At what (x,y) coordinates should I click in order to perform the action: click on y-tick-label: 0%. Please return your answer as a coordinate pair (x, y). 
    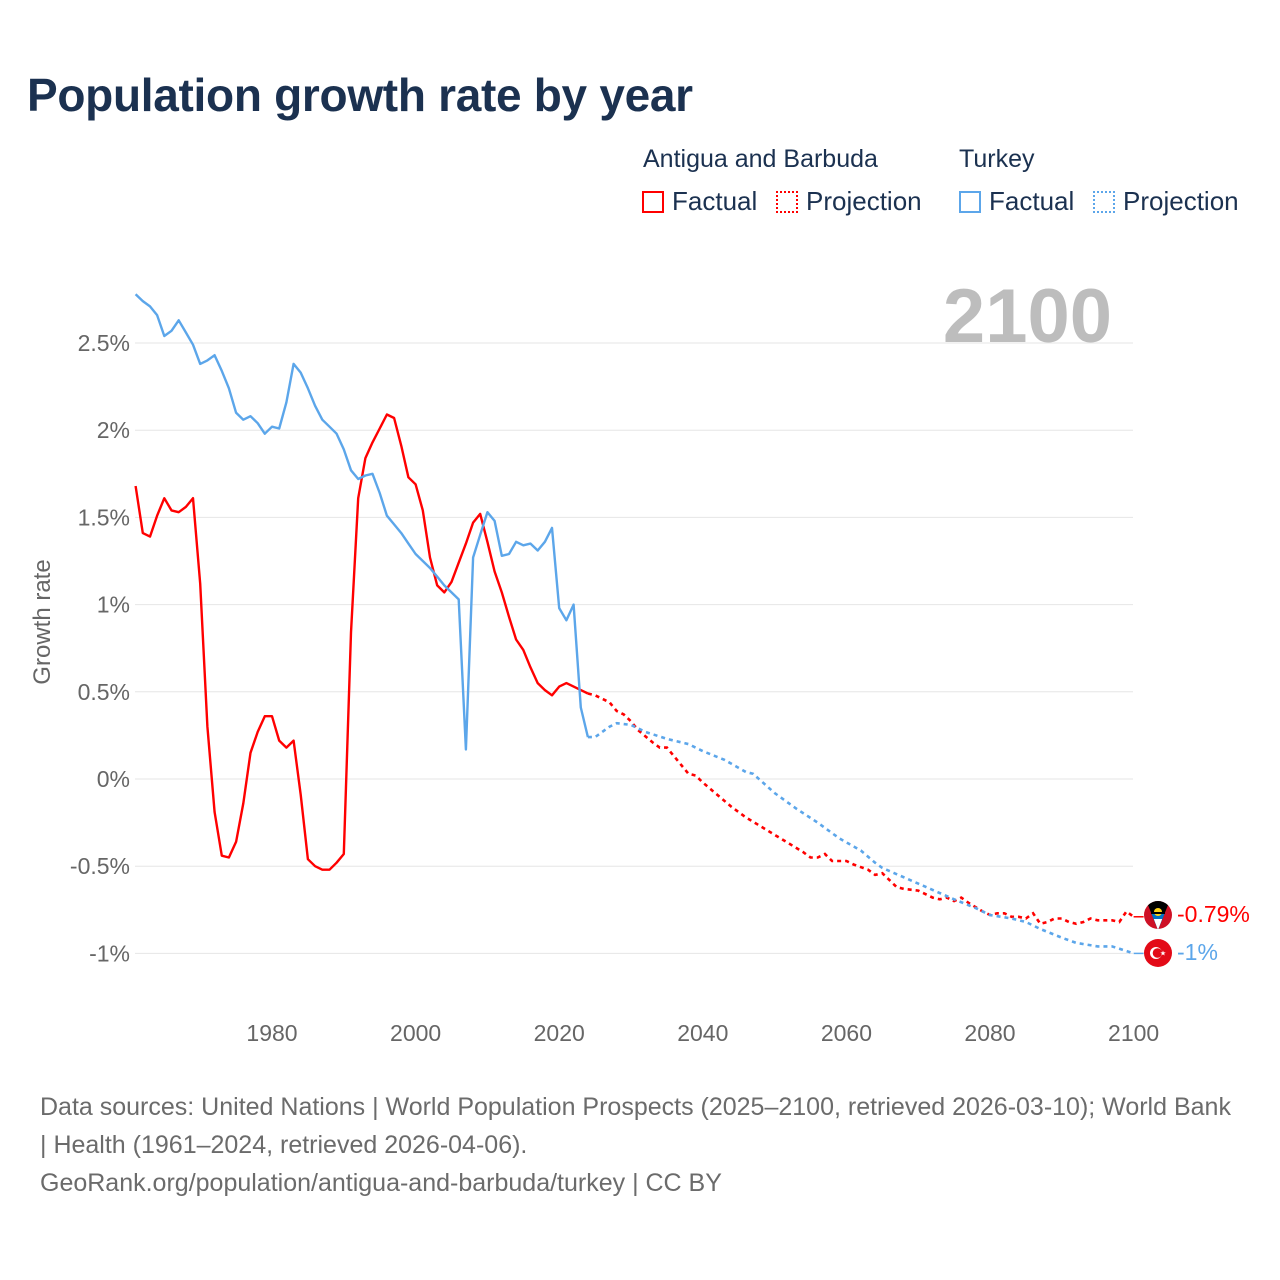
    Looking at the image, I should click on (113, 779).